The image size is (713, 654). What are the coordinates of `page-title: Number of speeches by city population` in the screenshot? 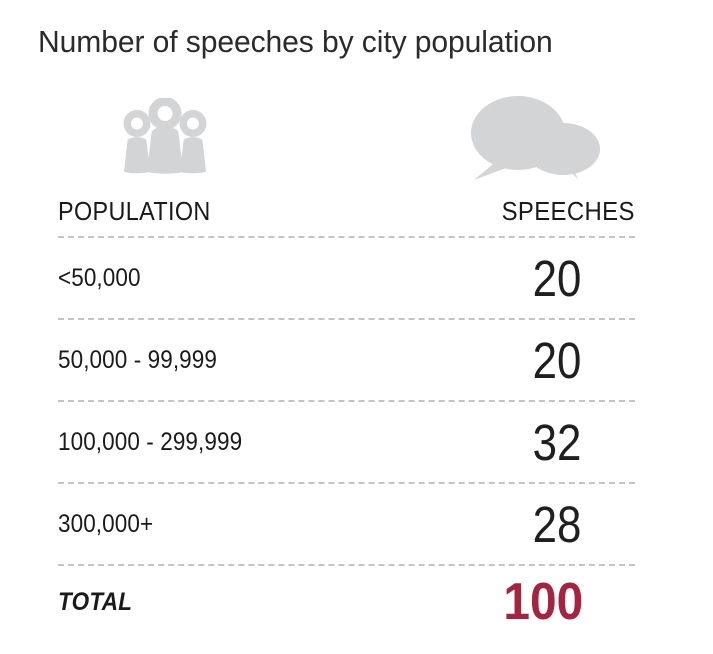 It's located at (295, 41).